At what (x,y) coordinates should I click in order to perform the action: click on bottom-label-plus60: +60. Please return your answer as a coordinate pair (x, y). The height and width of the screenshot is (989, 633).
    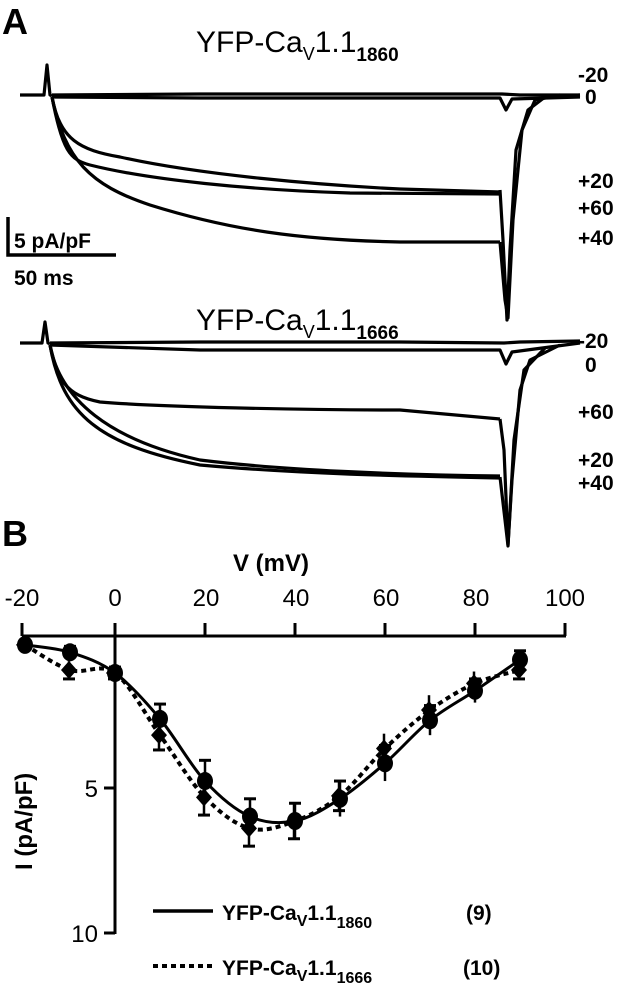
    Looking at the image, I should click on (596, 412).